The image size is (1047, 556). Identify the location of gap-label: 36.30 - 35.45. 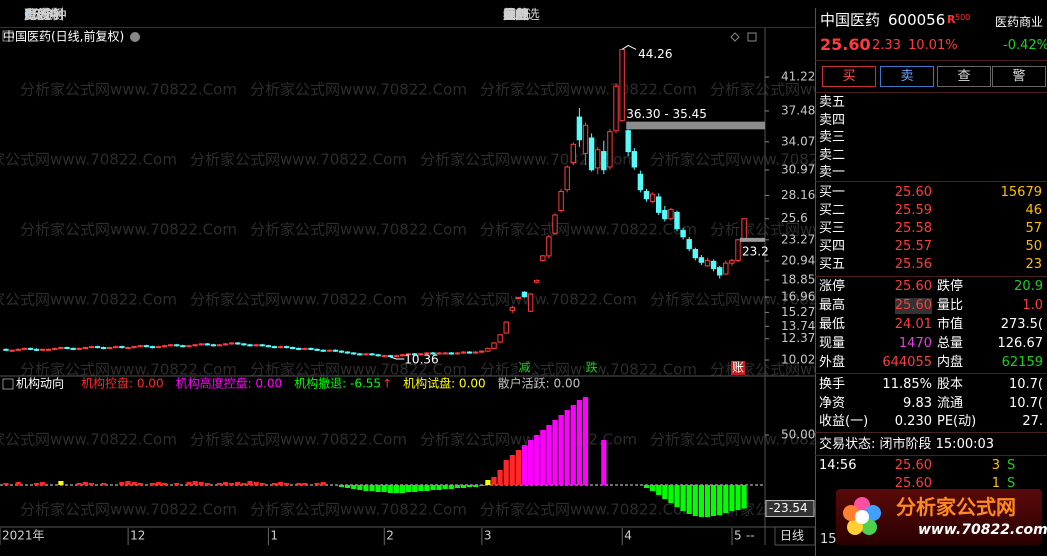
(666, 114).